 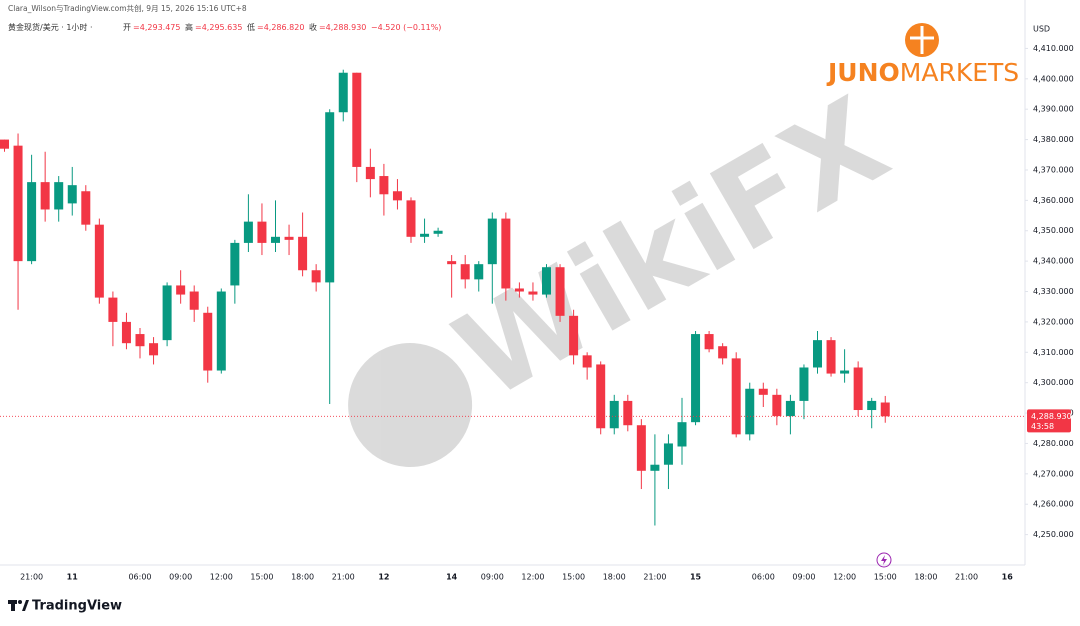 I want to click on y-tick-label: 4,410.000, so click(x=1053, y=48).